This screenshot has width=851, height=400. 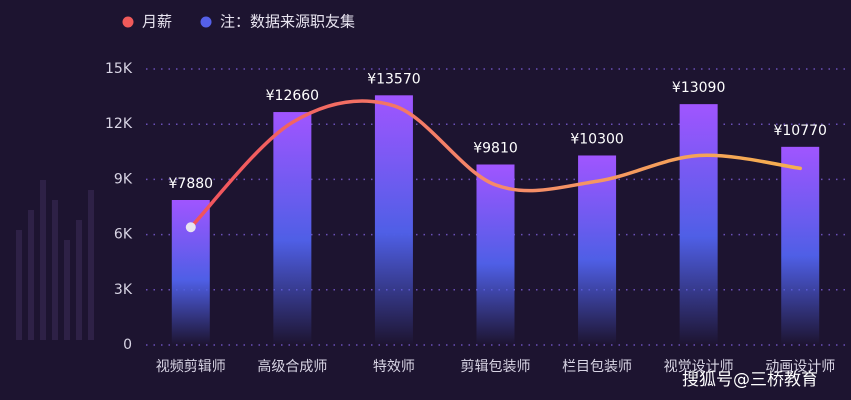 I want to click on x-tick-label: 视频剪辑师, so click(x=191, y=367).